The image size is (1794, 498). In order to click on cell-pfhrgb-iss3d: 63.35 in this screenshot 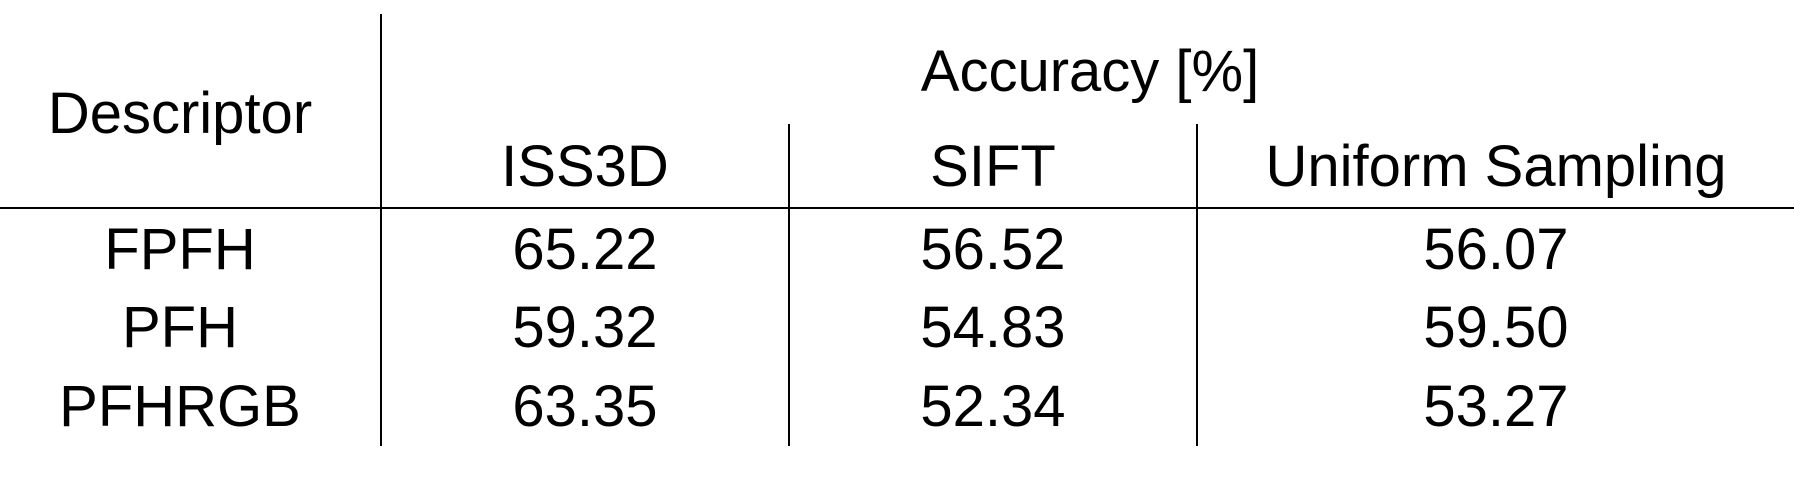, I will do `click(585, 406)`.